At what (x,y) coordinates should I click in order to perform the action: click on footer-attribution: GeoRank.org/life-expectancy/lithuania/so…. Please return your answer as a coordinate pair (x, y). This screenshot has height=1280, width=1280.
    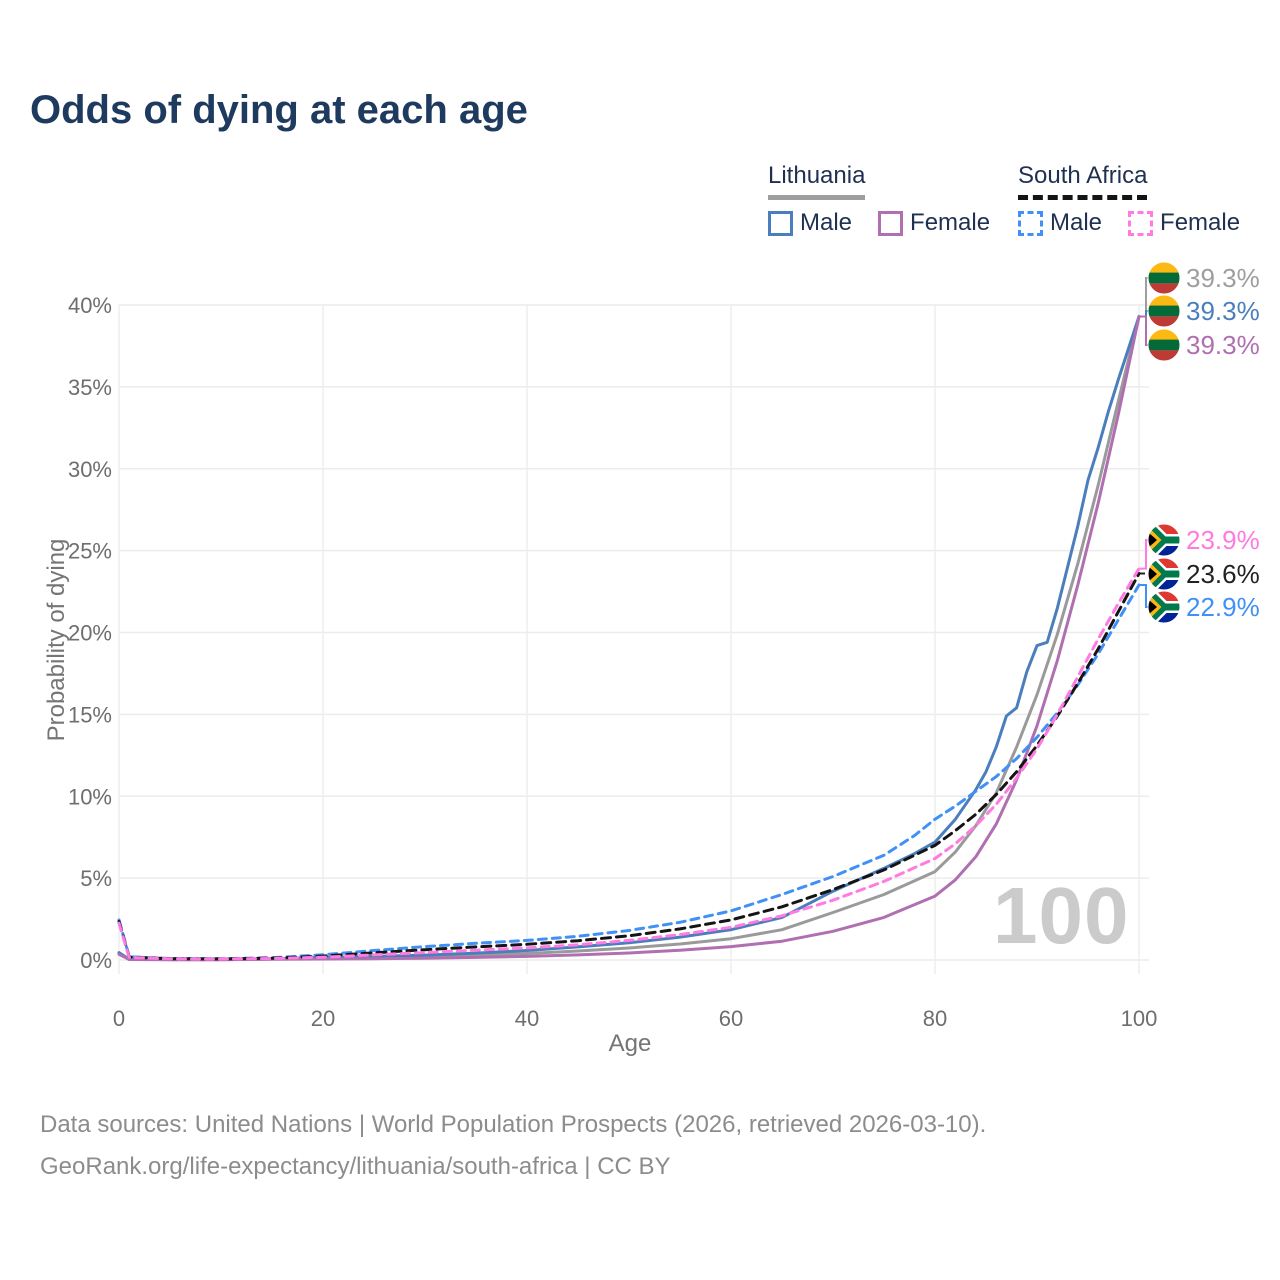
    Looking at the image, I should click on (355, 1166).